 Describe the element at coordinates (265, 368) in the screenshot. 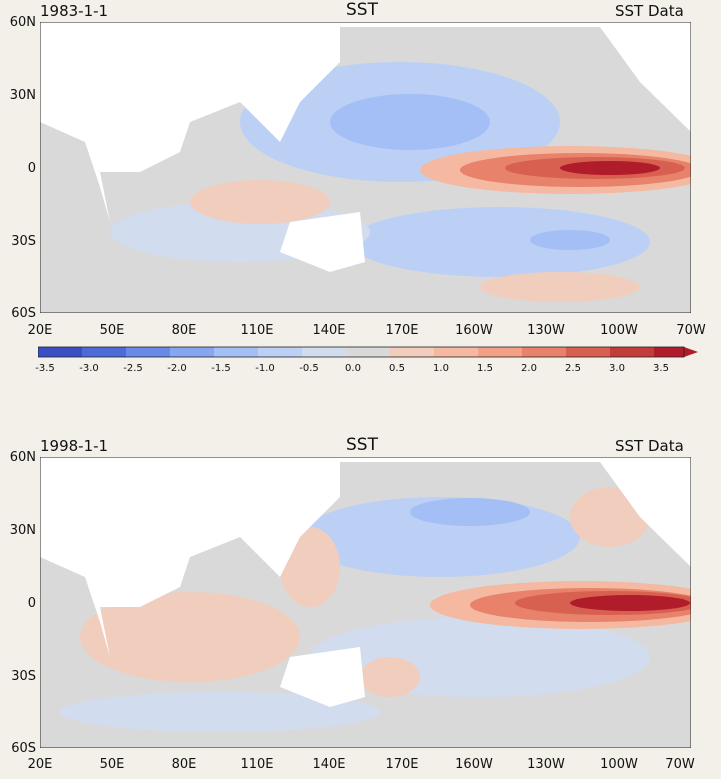

I see `colorbar-label: -1.0` at that location.